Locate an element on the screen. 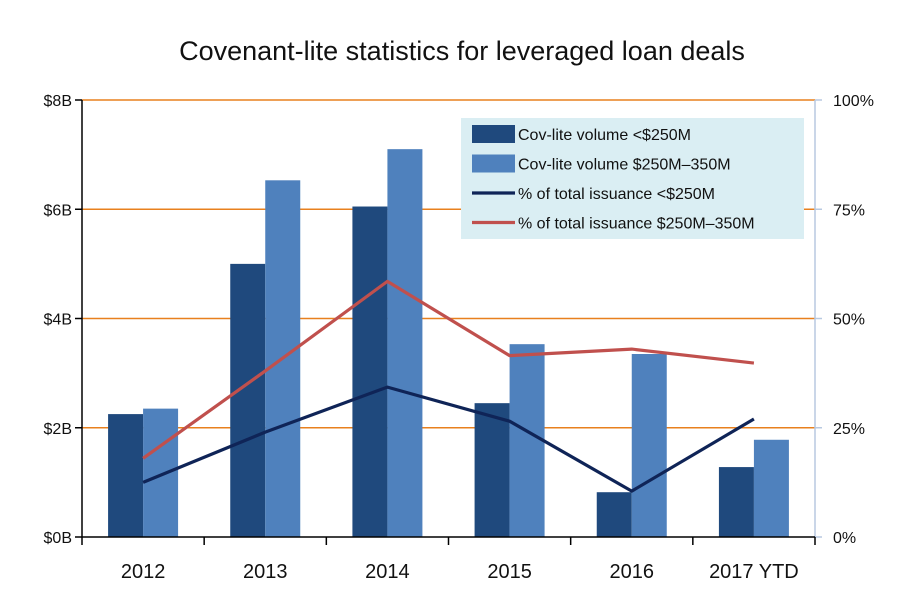 Image resolution: width=900 pixels, height=612 pixels. right-tick-label: 50% is located at coordinates (849, 320).